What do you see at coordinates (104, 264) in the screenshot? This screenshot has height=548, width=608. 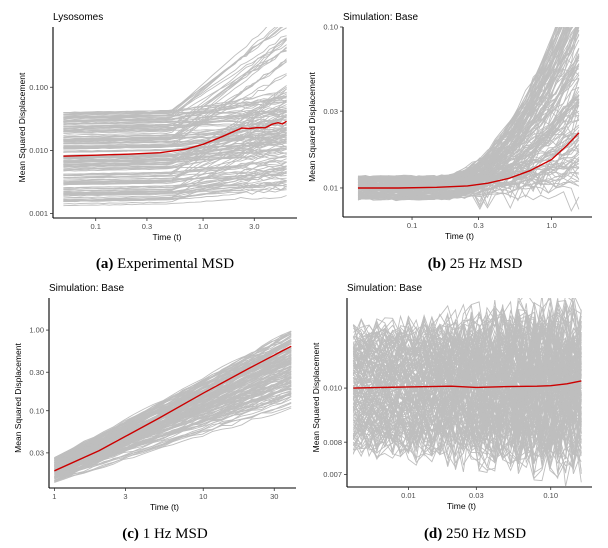 I see `caption-letter: (a)` at bounding box center [104, 264].